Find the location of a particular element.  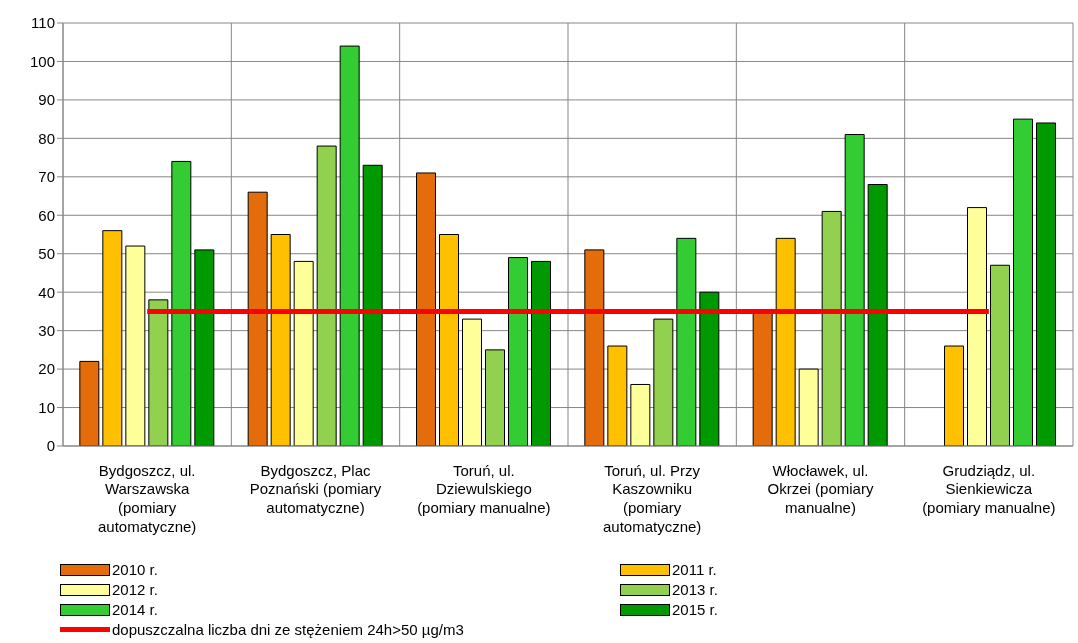

x-tick-label: Grudziądz, ul. Sienkiewicza (pomiary manualne) is located at coordinates (989, 488).